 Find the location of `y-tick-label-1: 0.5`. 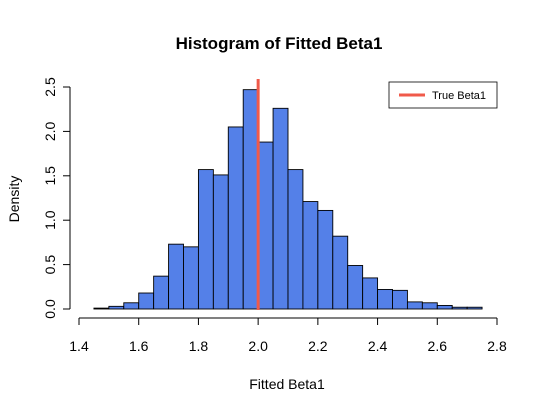

y-tick-label-1: 0.5 is located at coordinates (50, 265).